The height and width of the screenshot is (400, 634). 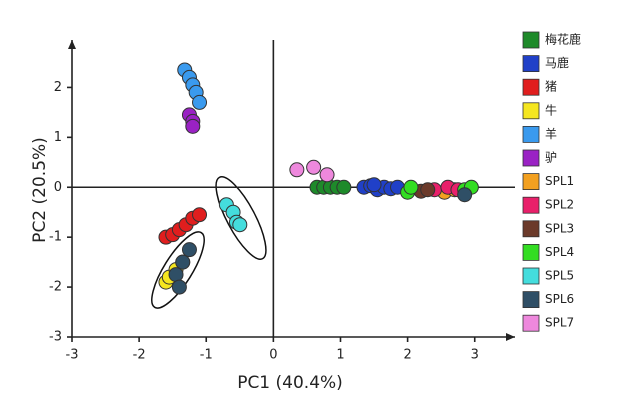 I want to click on x-tick-label: 1, so click(x=340, y=355).